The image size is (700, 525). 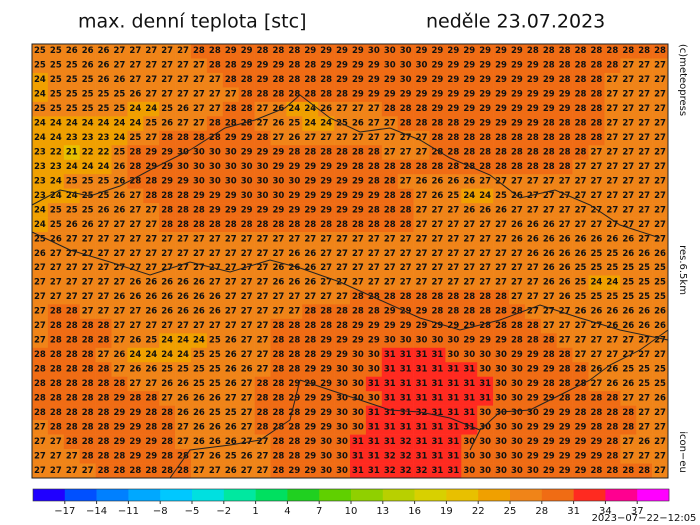 I want to click on cell-value: 24, so click(x=469, y=196).